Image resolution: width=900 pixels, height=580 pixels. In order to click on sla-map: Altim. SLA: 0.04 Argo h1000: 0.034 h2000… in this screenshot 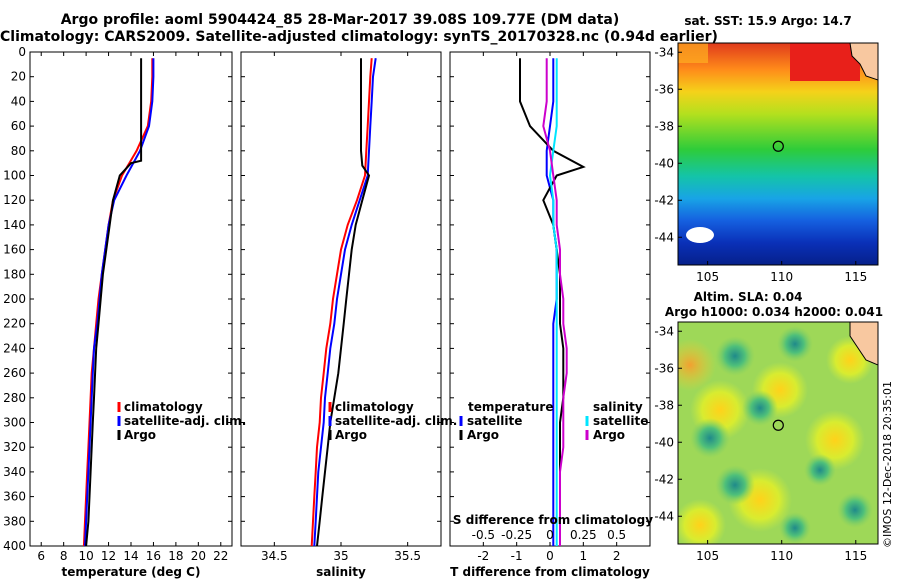, I will do `click(768, 426)`.